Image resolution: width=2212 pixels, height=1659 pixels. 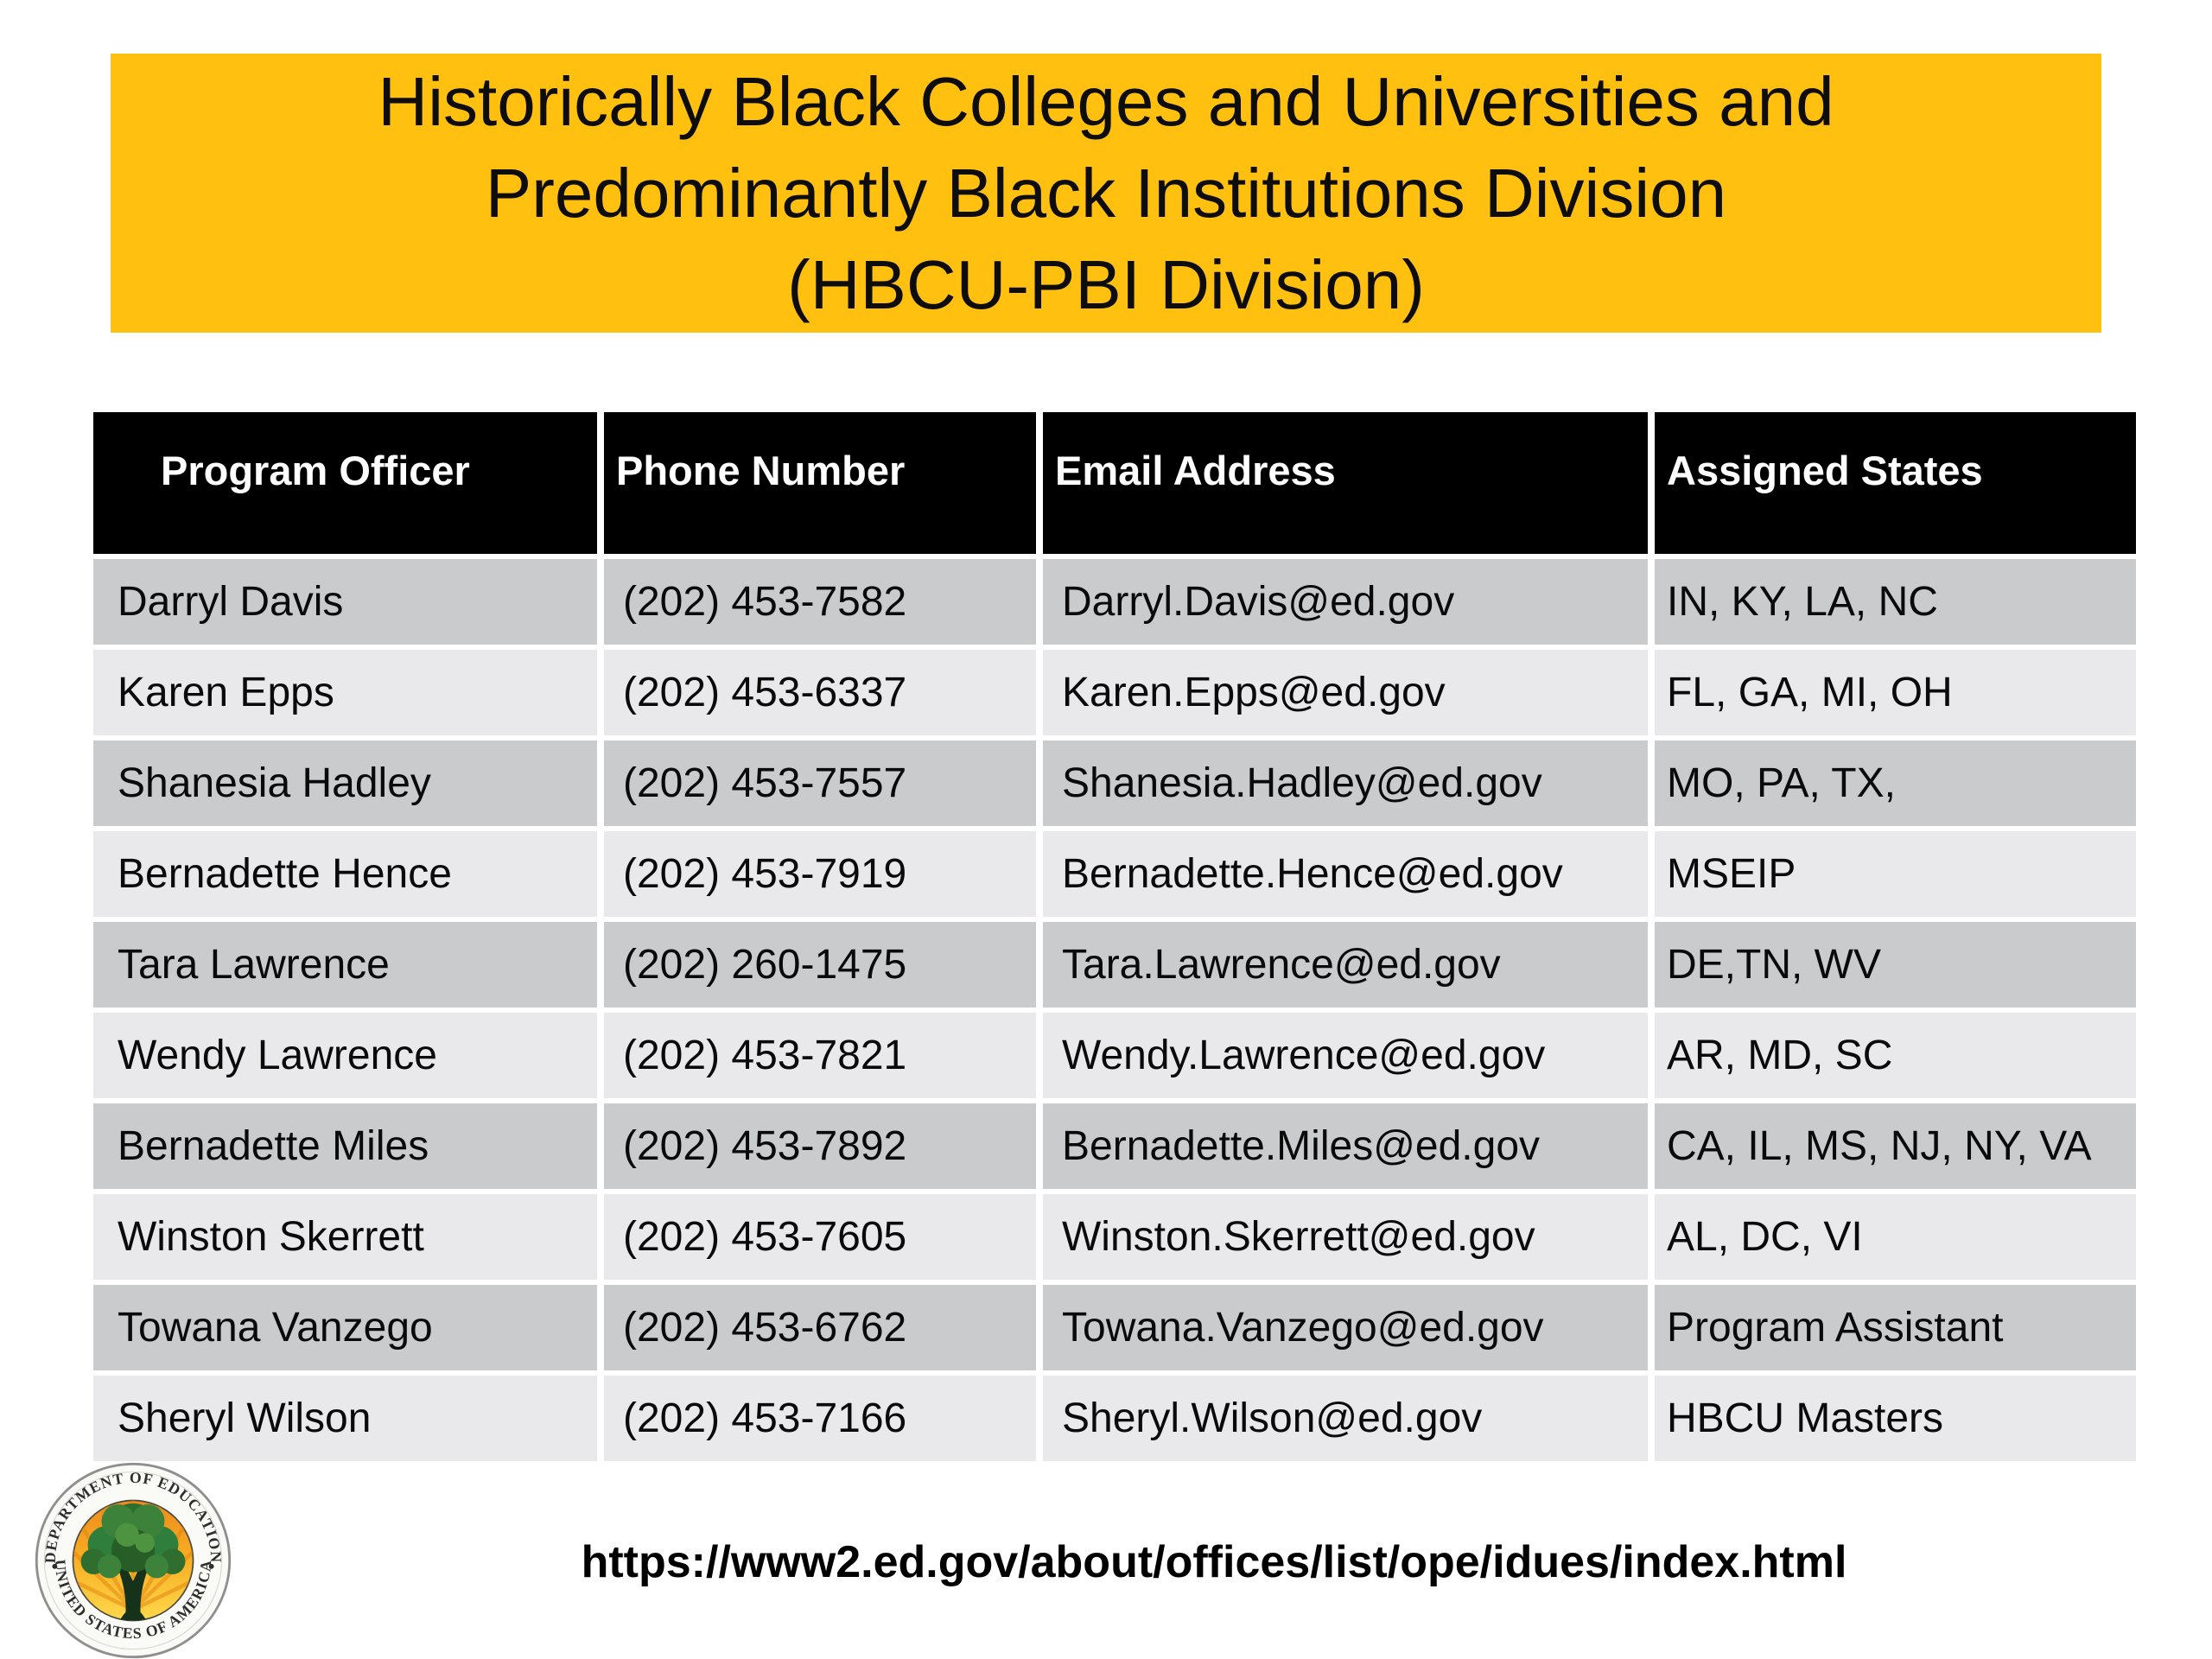 I want to click on cell-program-officer: Wendy Lawrence, so click(x=345, y=1055).